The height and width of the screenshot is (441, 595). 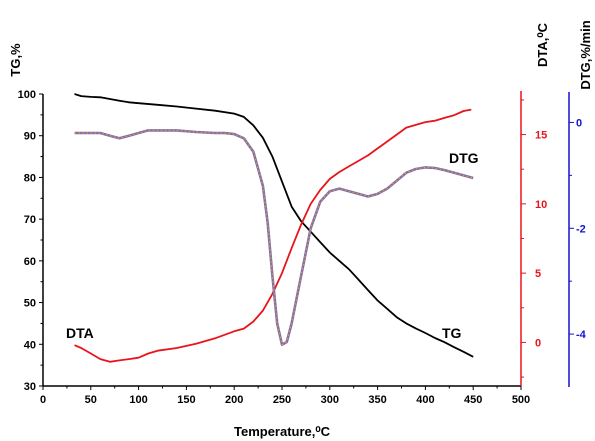 I want to click on dtg-axis-title: DTG,%/min, so click(x=585, y=54).